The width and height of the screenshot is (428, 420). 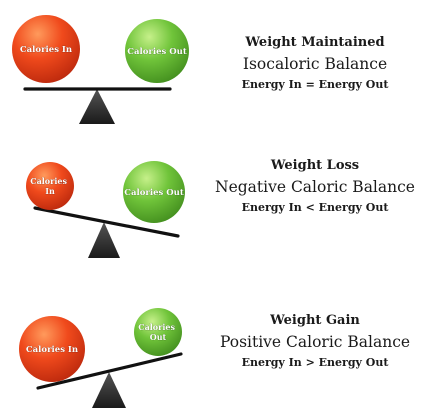 What do you see at coordinates (315, 362) in the screenshot?
I see `energy-equation: Energy In > Energy Out` at bounding box center [315, 362].